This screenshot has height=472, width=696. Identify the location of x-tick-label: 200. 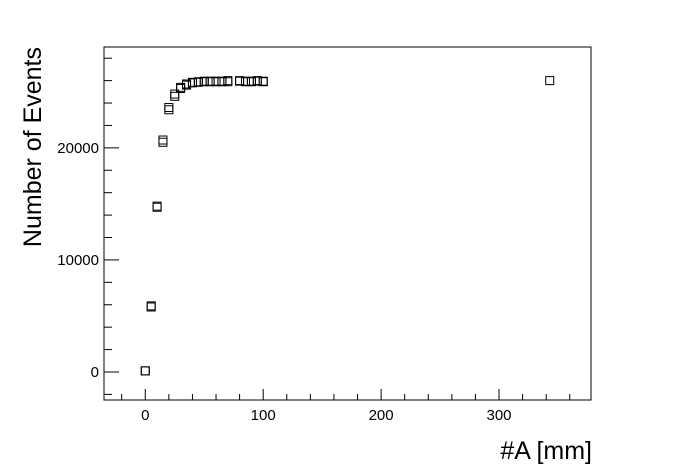
(381, 415).